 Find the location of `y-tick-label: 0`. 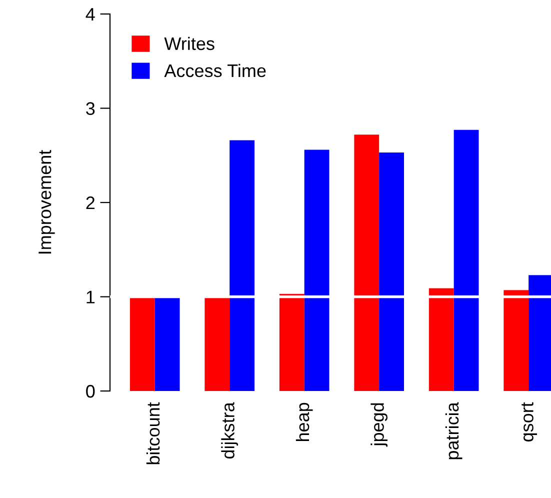

y-tick-label: 0 is located at coordinates (90, 391).